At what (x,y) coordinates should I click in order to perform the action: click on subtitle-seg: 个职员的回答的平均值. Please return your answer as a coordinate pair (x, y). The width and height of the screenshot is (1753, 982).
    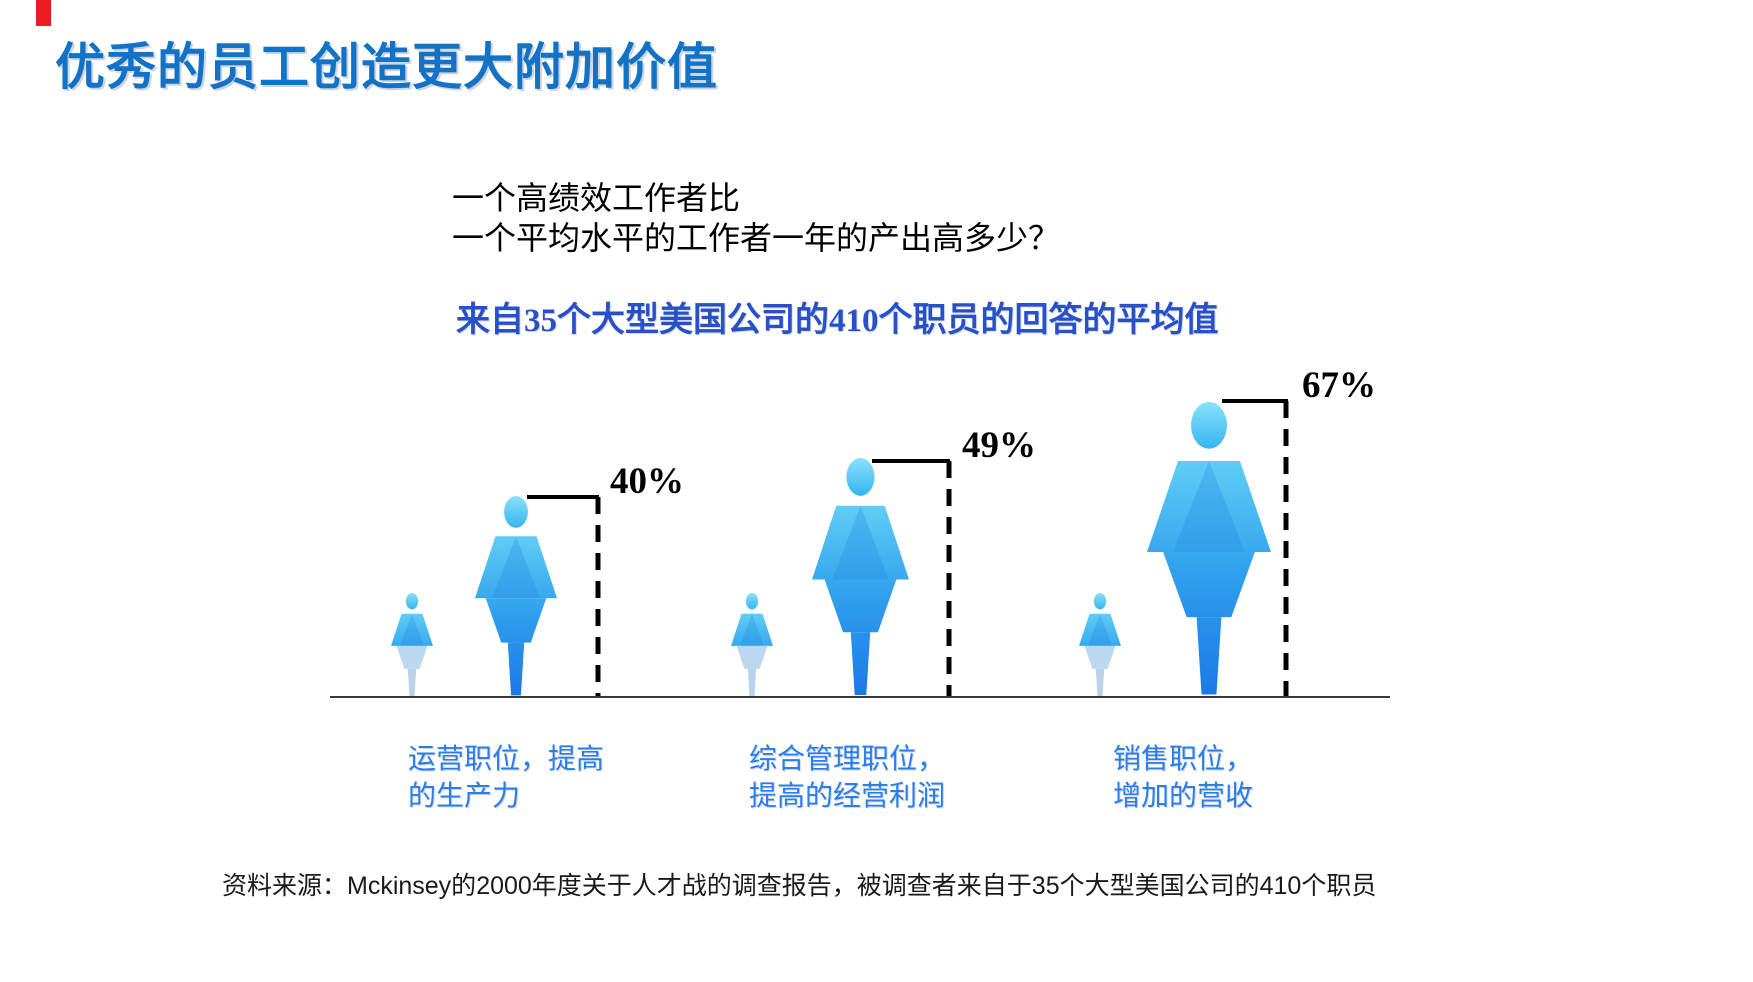
    Looking at the image, I should click on (1048, 320).